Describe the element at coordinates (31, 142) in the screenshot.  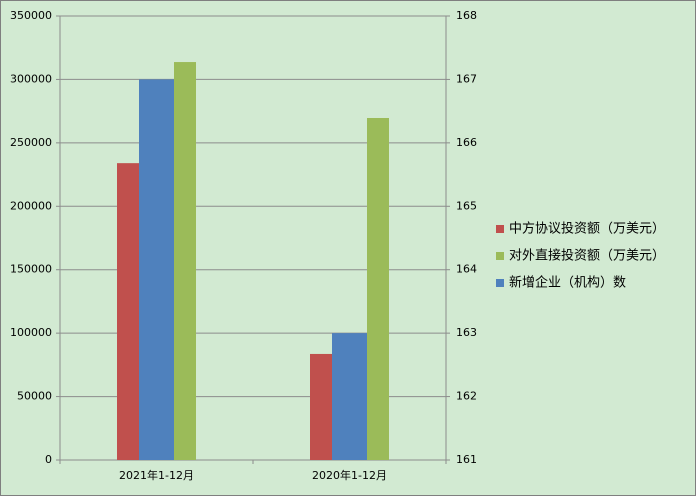
I see `y-tick-label: 250000` at that location.